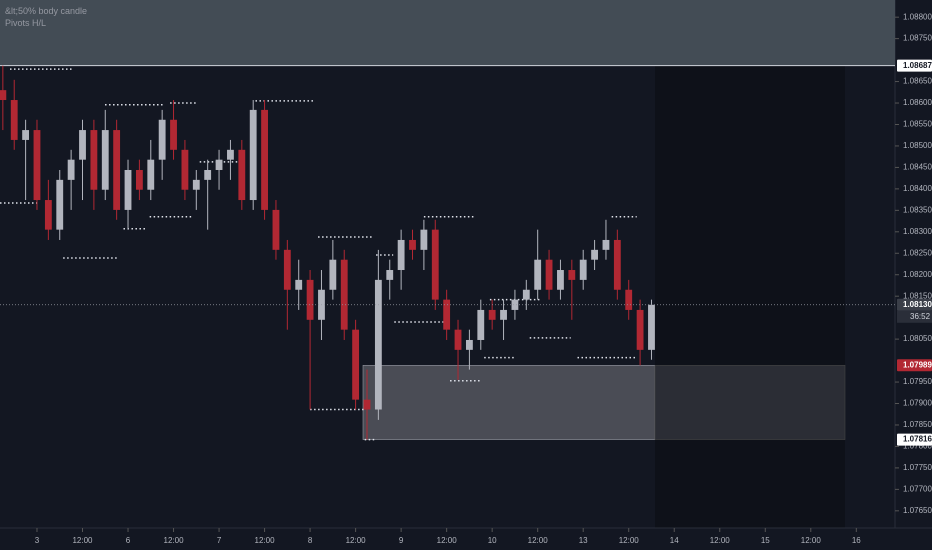  What do you see at coordinates (128, 540) in the screenshot?
I see `x-tick-label: 6` at bounding box center [128, 540].